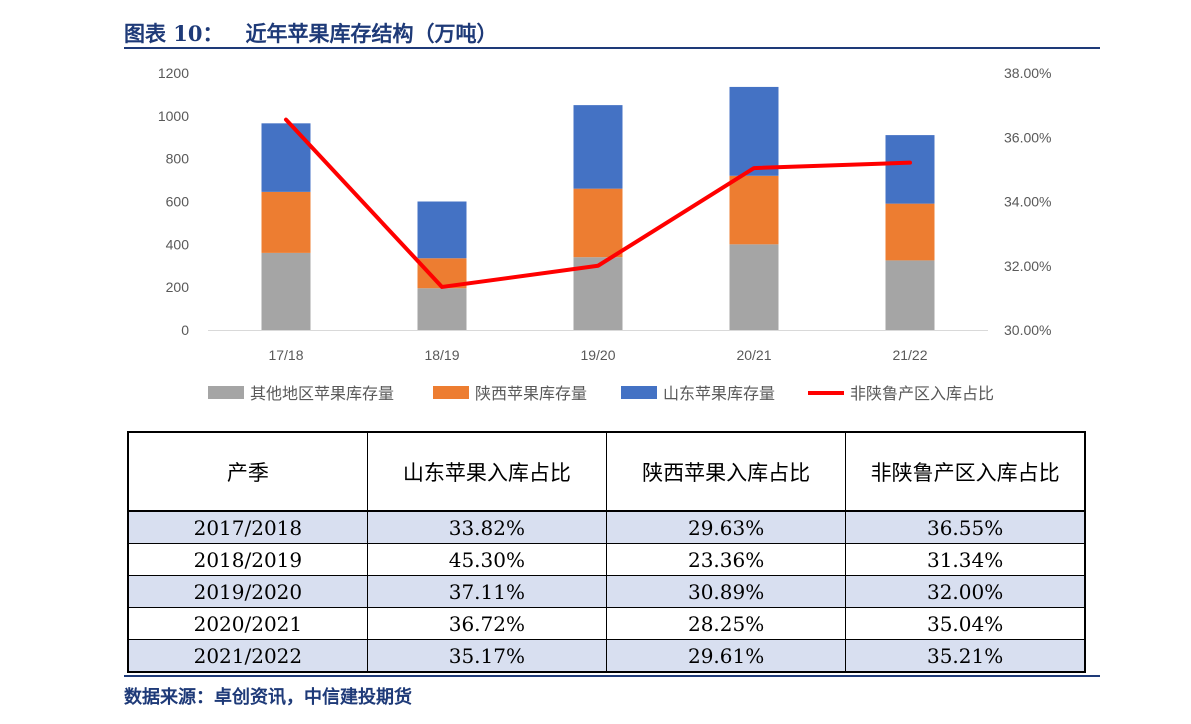 This screenshot has width=1191, height=724. I want to click on title-rule, so click(612, 48).